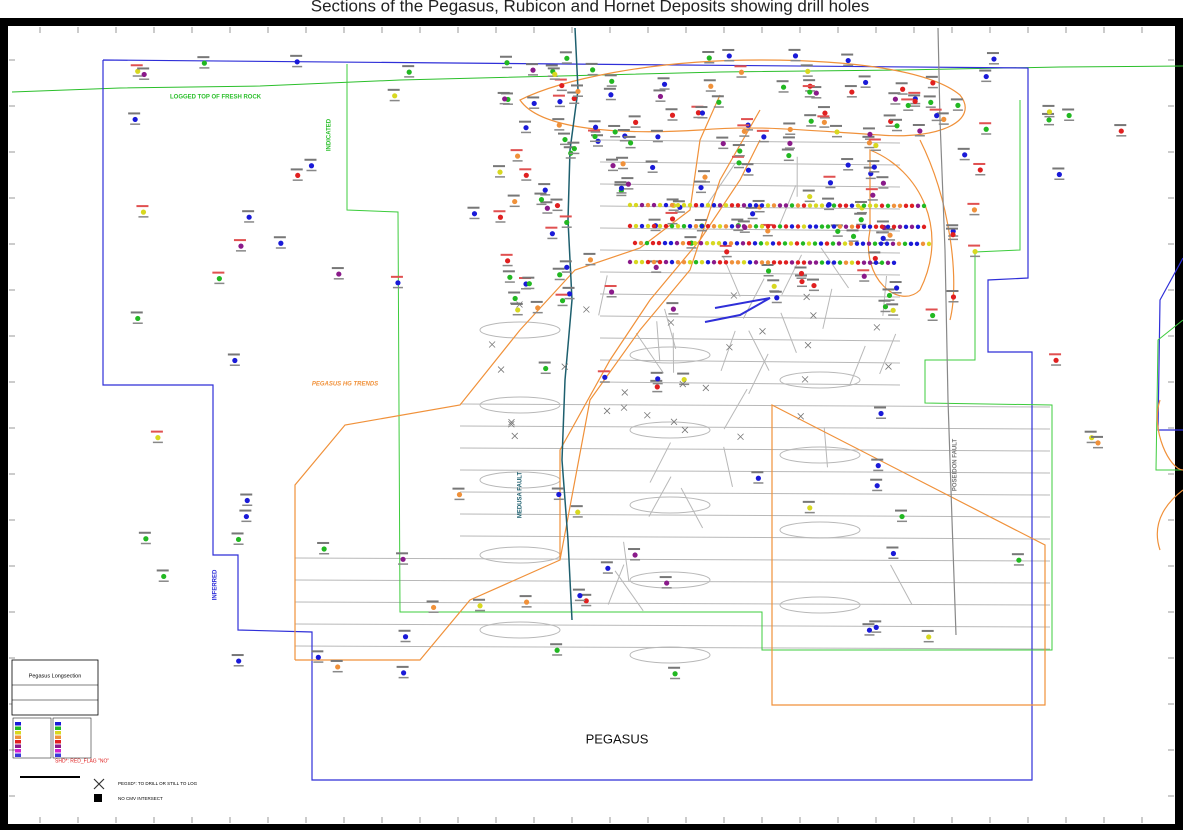 The width and height of the screenshot is (1183, 830). Describe the element at coordinates (956, 465) in the screenshot. I see `poseidon-fault-label: POSEIDON FAULT` at that location.